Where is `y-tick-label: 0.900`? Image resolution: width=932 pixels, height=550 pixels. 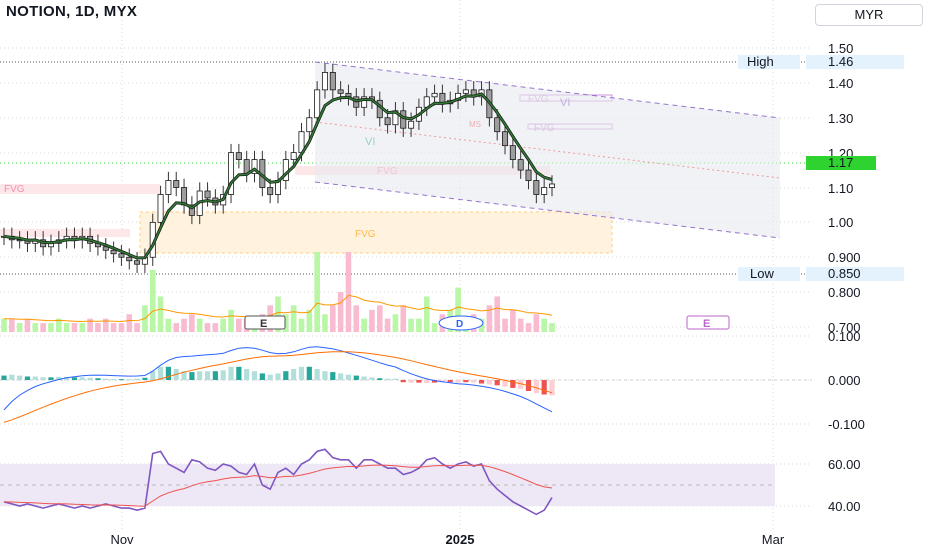 y-tick-label: 0.900 is located at coordinates (844, 257).